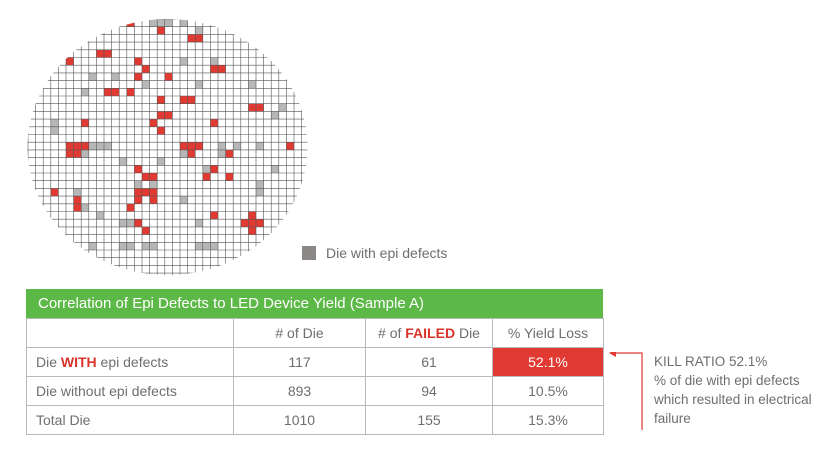  What do you see at coordinates (48, 362) in the screenshot?
I see `row-label-pre: Die` at bounding box center [48, 362].